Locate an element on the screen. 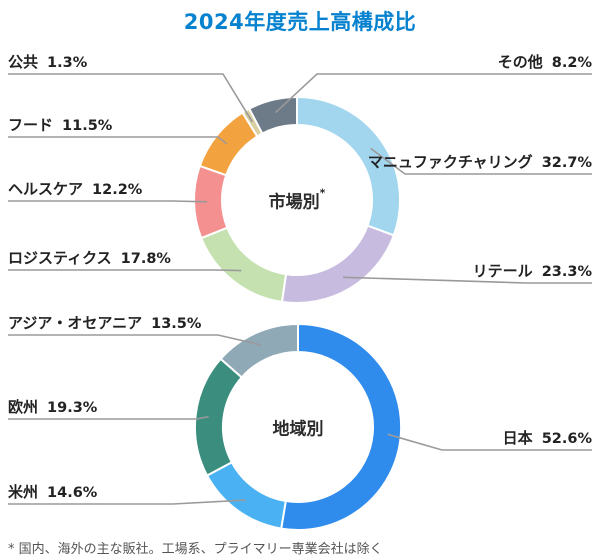 This screenshot has height=560, width=600. region-chart-title: 地域別 is located at coordinates (298, 429).